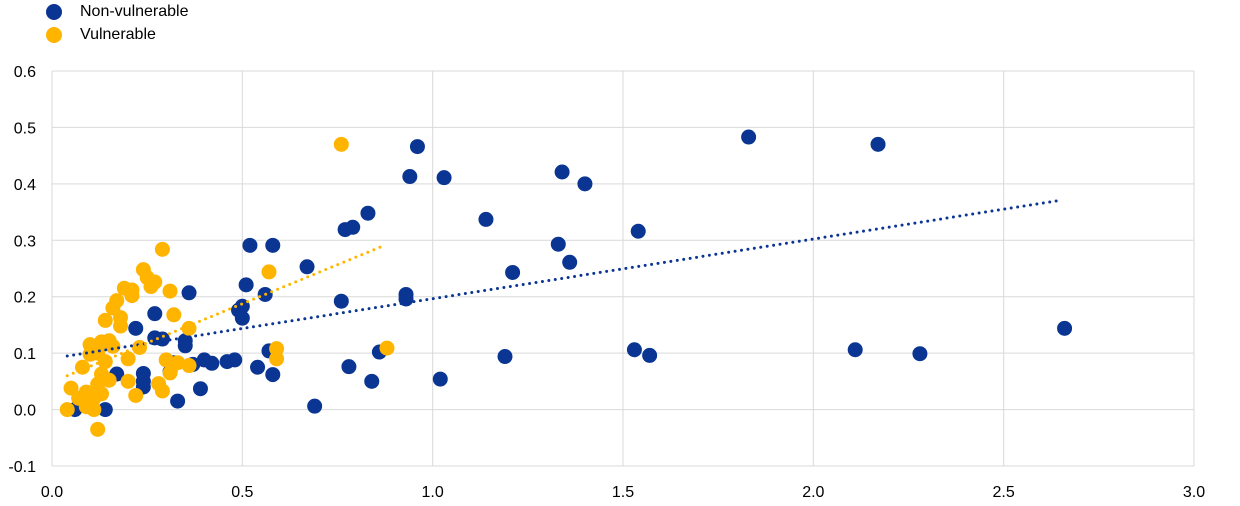 The image size is (1240, 506). Describe the element at coordinates (225, 311) in the screenshot. I see `trendline-vulnerable` at that location.